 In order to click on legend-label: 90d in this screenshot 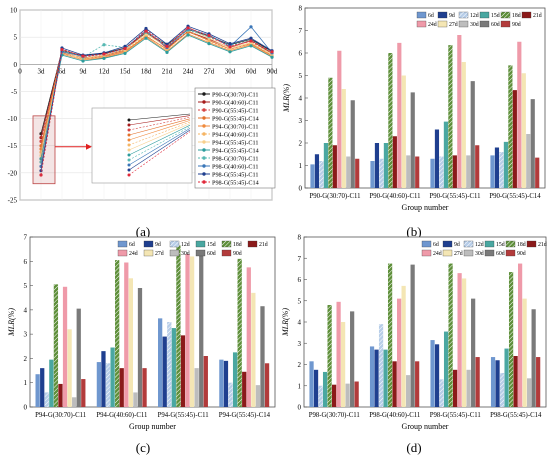, I will do `click(521, 254)`.